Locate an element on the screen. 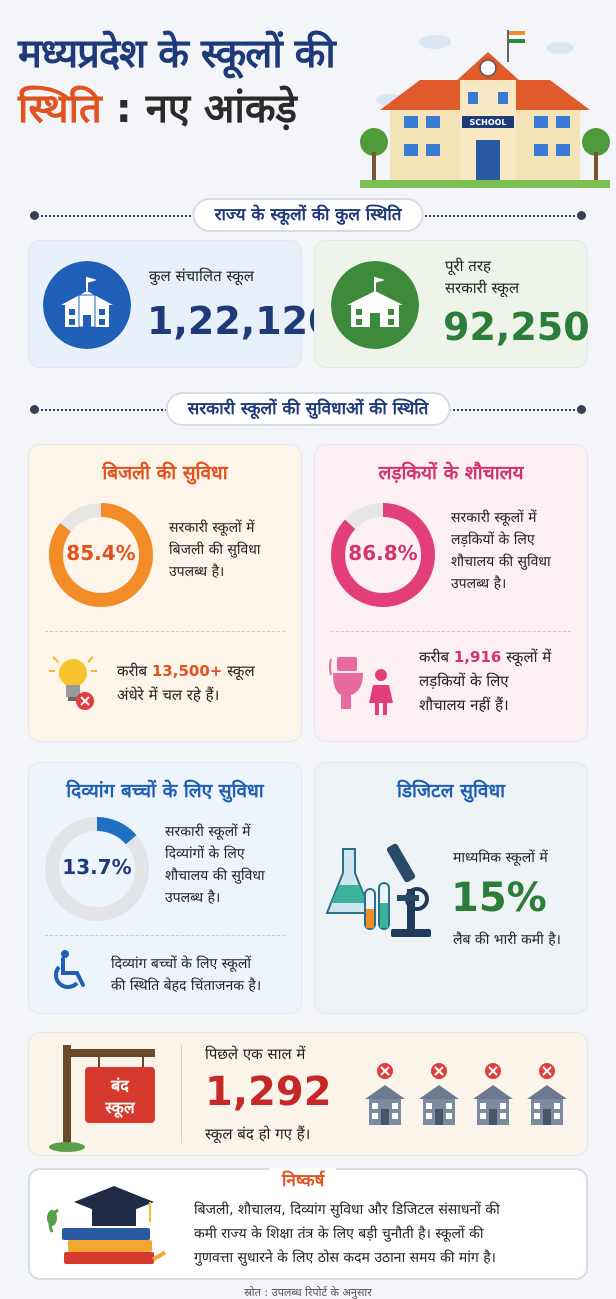 The width and height of the screenshot is (616, 1299). section-heading-total: राज्य के स्कूलों की कुल स्थिति is located at coordinates (308, 215).